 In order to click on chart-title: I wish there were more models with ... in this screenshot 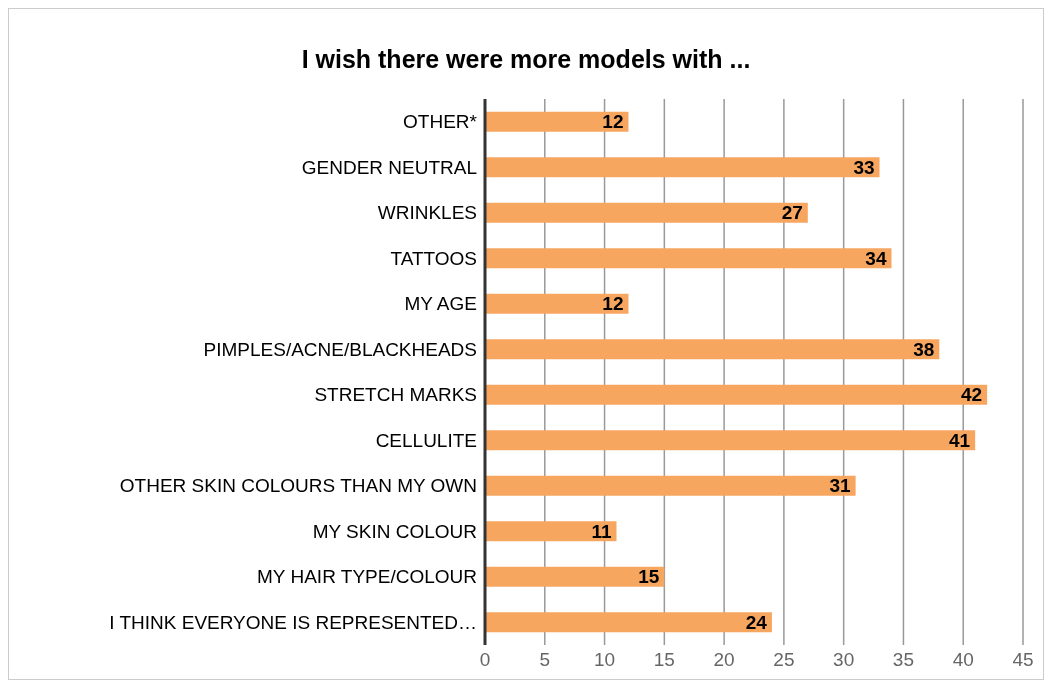, I will do `click(526, 60)`.